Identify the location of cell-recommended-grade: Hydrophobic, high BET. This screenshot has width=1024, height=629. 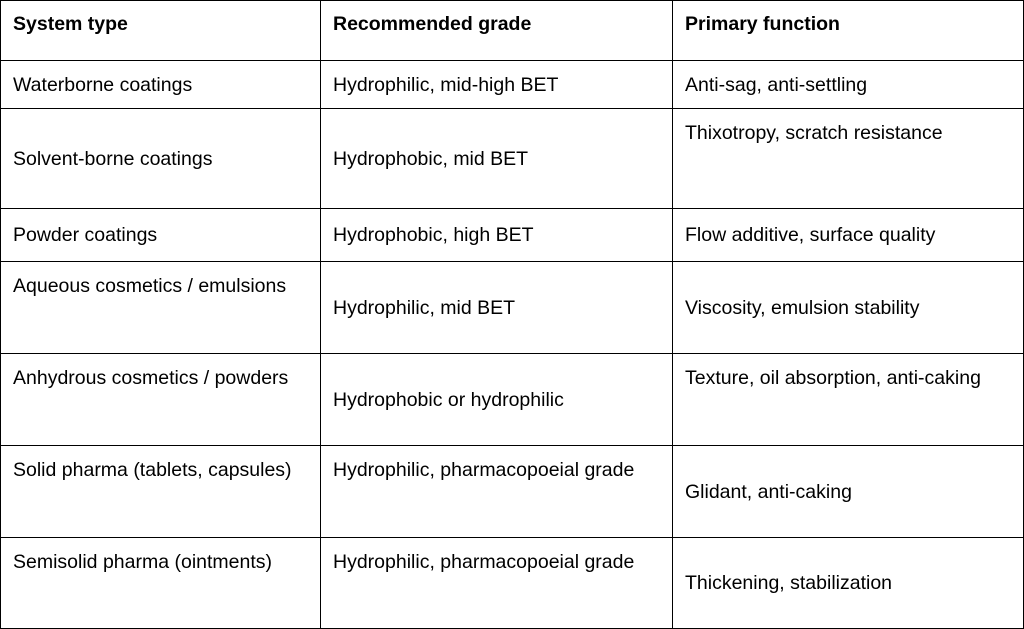
(496, 235).